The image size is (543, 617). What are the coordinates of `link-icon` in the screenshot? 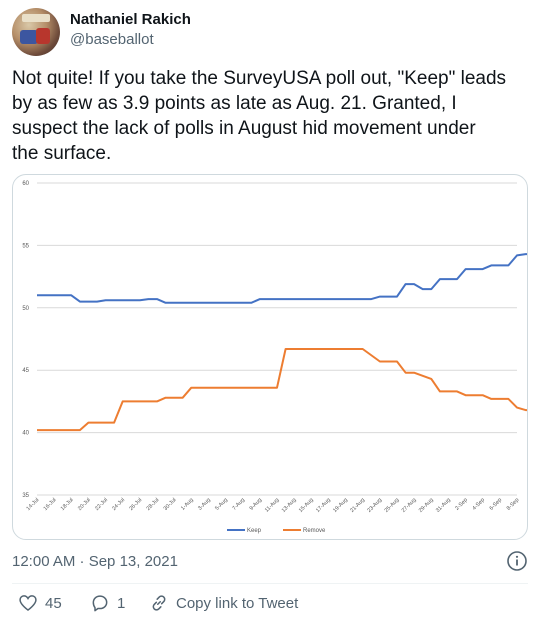 It's located at (159, 603).